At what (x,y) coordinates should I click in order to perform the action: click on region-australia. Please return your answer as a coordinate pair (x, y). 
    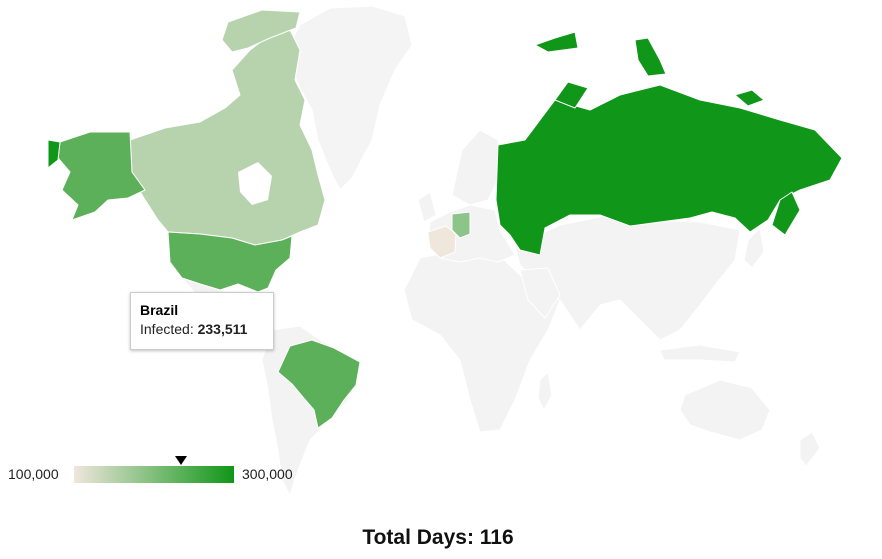
    Looking at the image, I should click on (725, 410).